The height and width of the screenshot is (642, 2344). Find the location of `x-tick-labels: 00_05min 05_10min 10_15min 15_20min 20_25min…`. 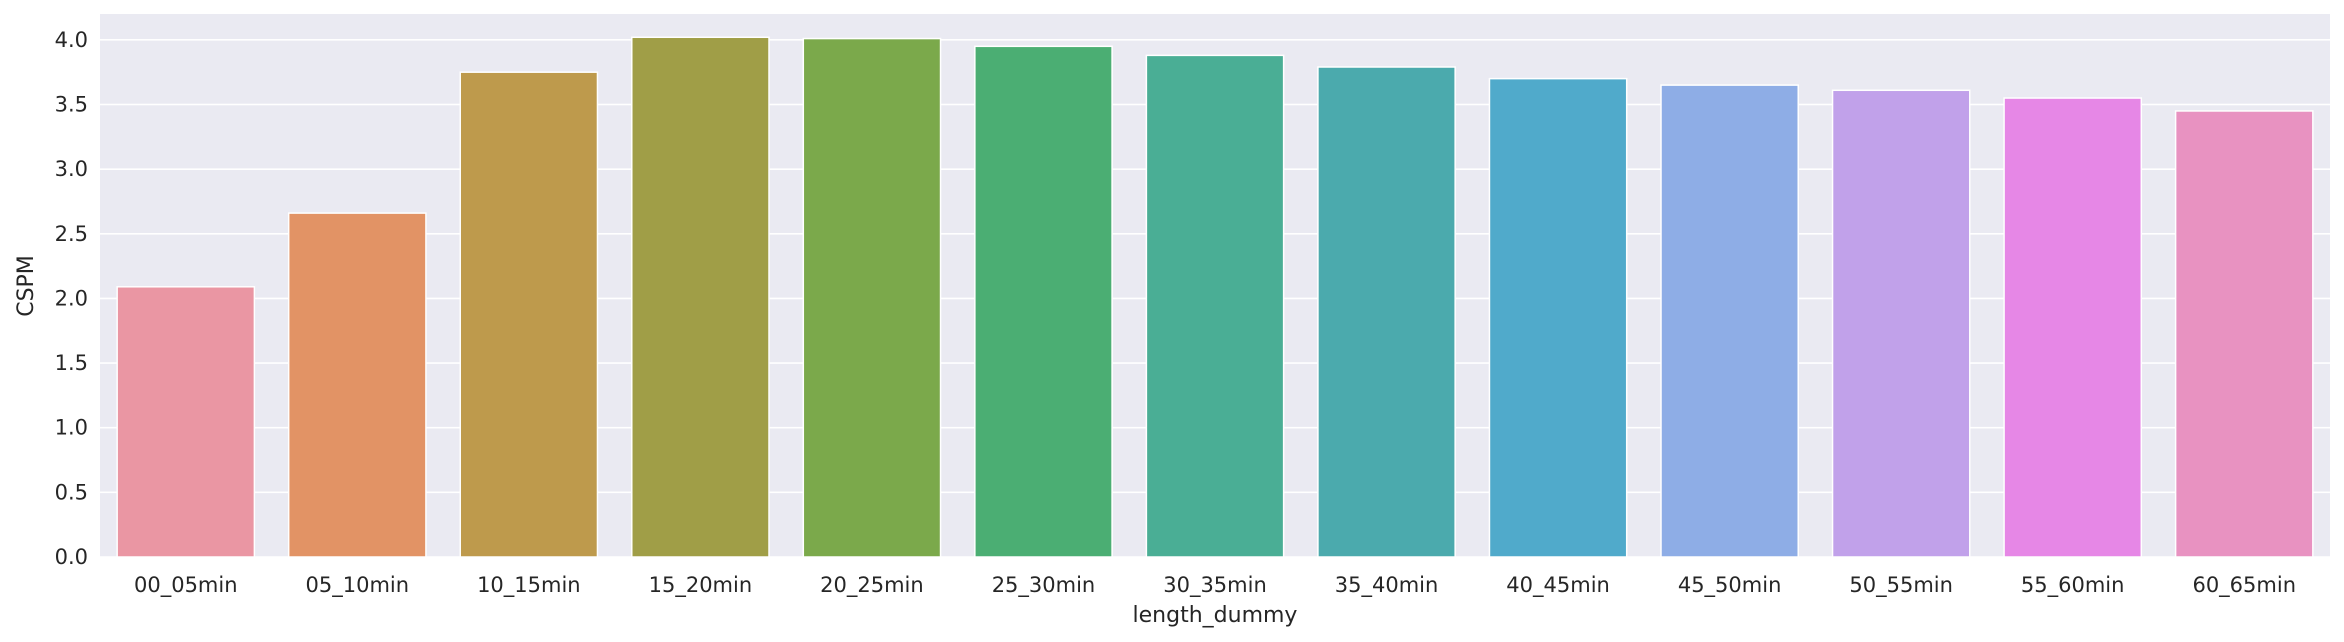

x-tick-labels: 00_05min 05_10min 10_15min 15_20min 20_25min… is located at coordinates (1215, 585).